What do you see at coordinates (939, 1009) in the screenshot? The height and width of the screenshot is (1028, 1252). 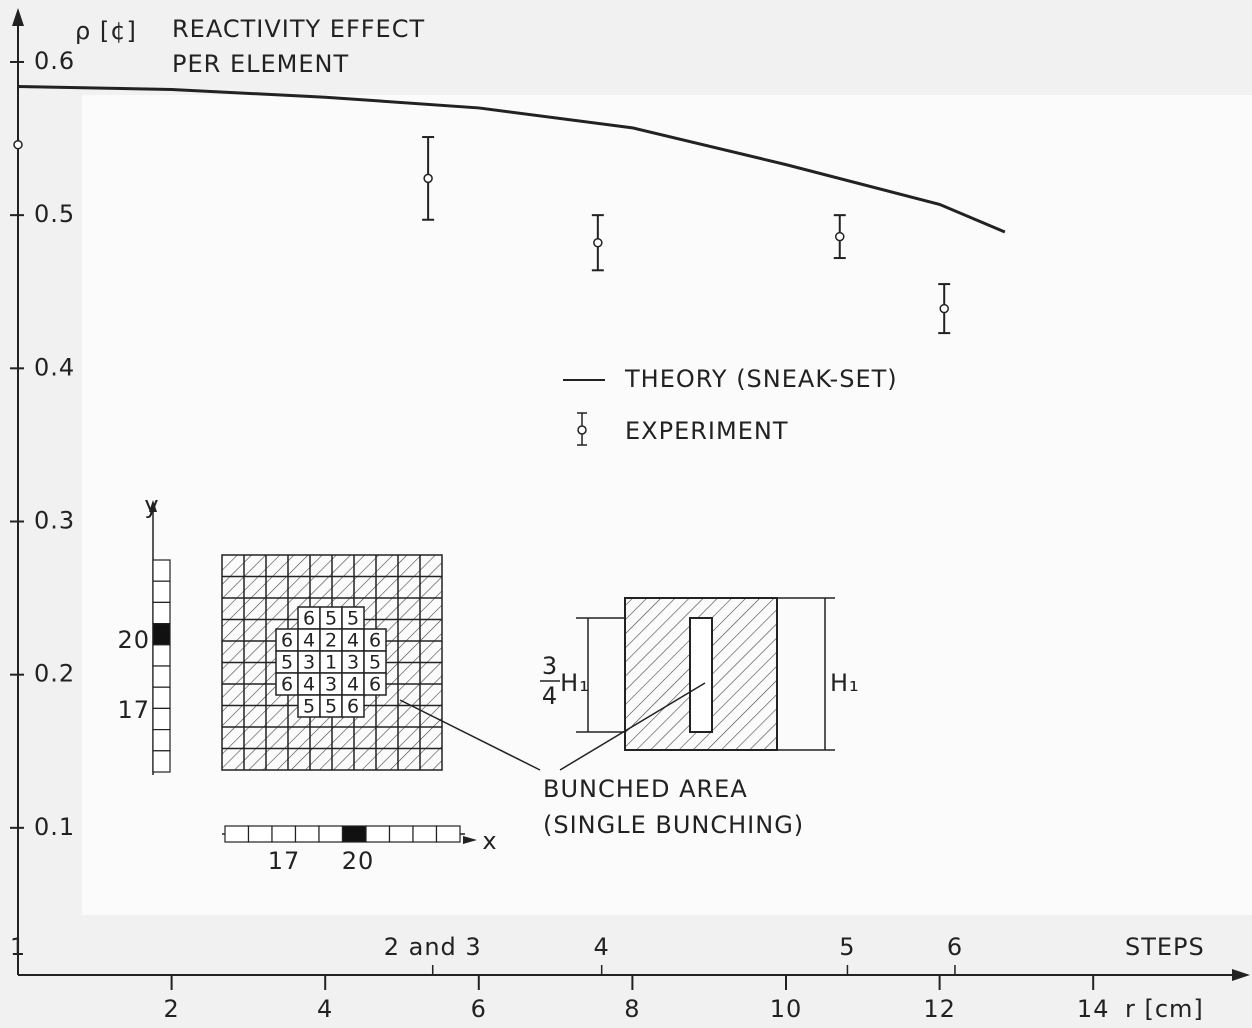 I see `x-tick-label: 12` at bounding box center [939, 1009].